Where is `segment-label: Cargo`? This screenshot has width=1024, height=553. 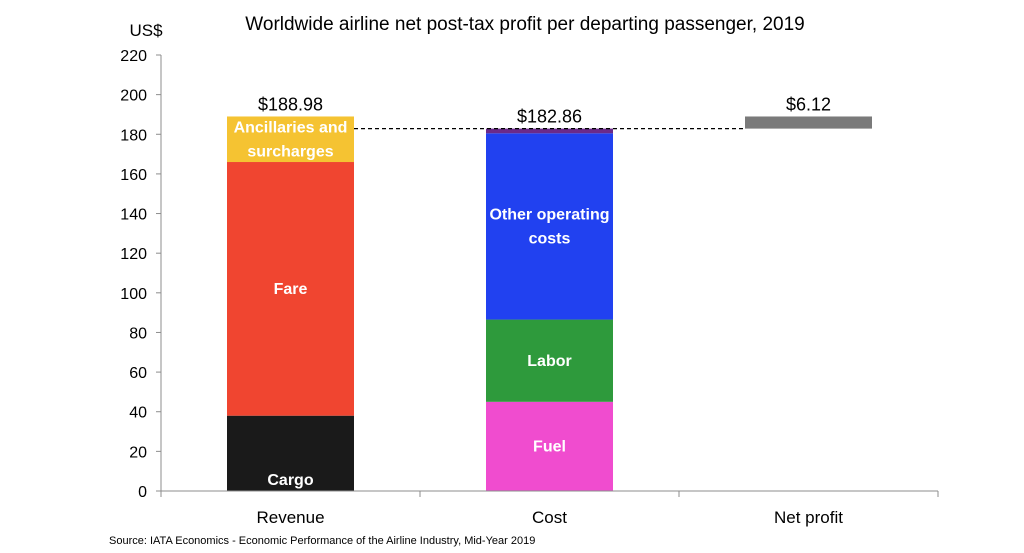 segment-label: Cargo is located at coordinates (290, 480).